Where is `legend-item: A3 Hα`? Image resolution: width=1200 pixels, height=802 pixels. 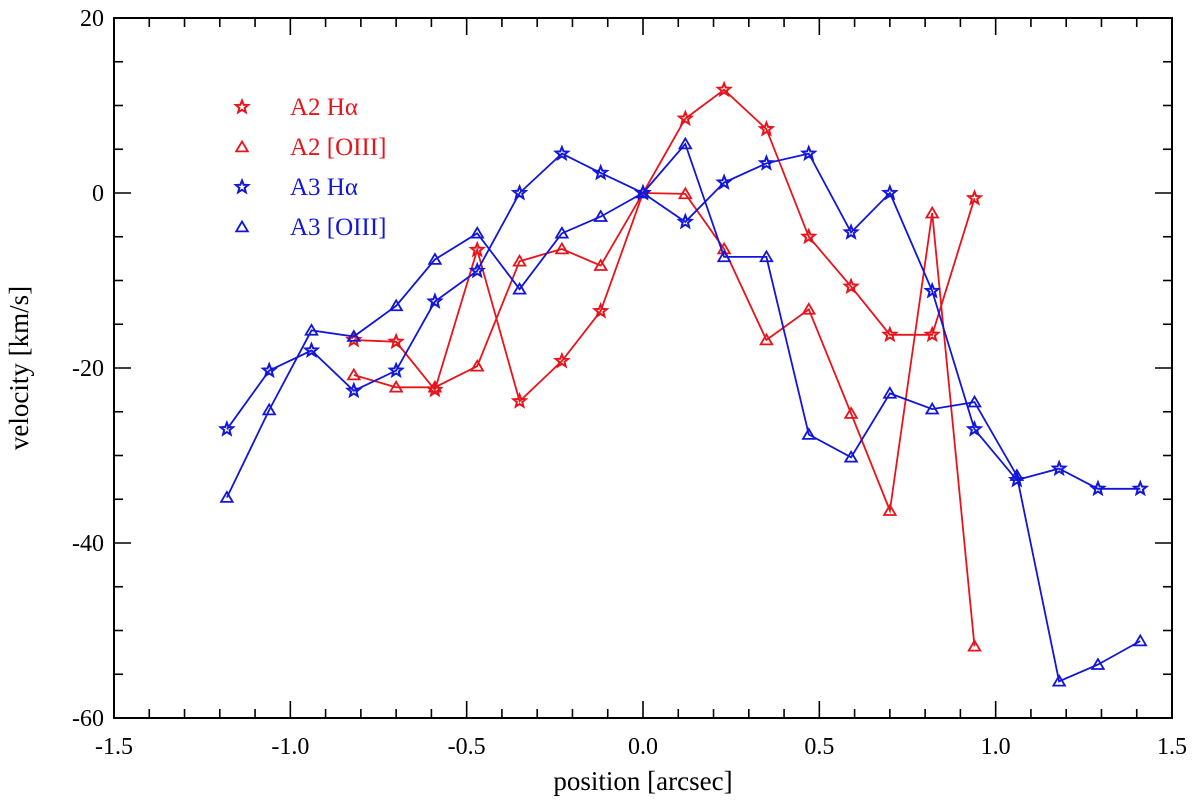 legend-item: A3 Hα is located at coordinates (295, 187).